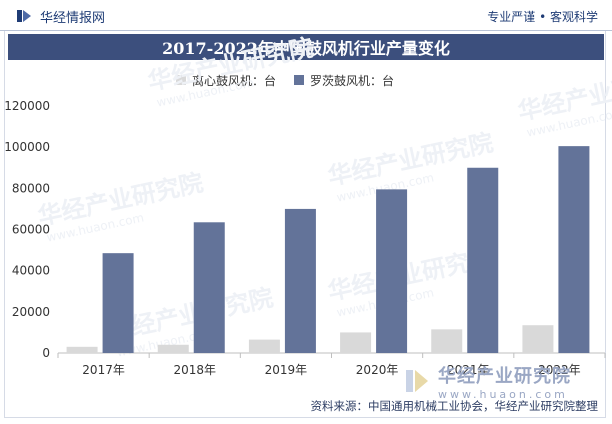 The width and height of the screenshot is (612, 424). What do you see at coordinates (331, 355) in the screenshot?
I see `chart-axes` at bounding box center [331, 355].